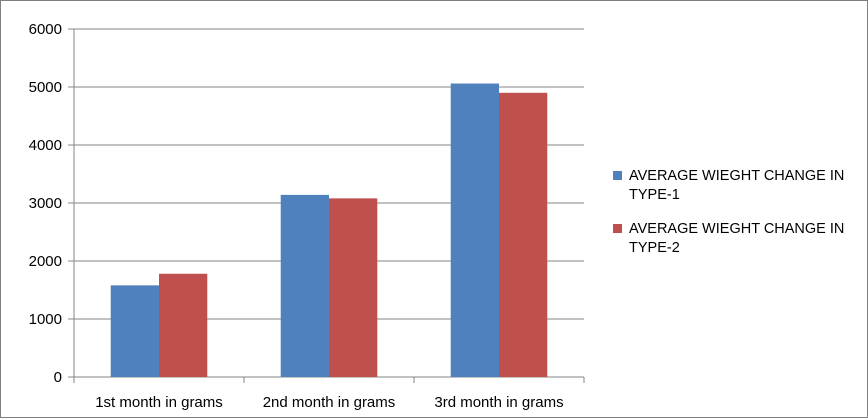  Describe the element at coordinates (45, 319) in the screenshot. I see `y-tick-label: 1000` at that location.